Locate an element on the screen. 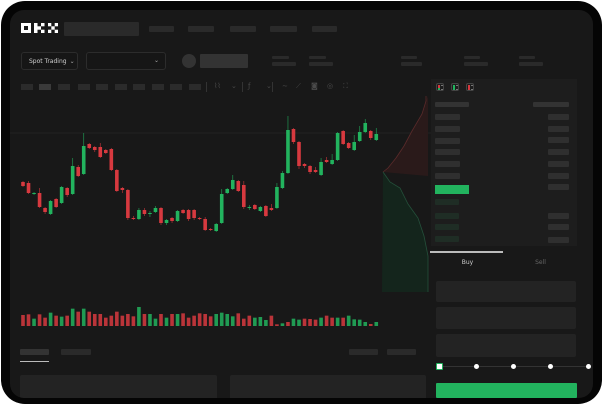  pair-name is located at coordinates (224, 61).